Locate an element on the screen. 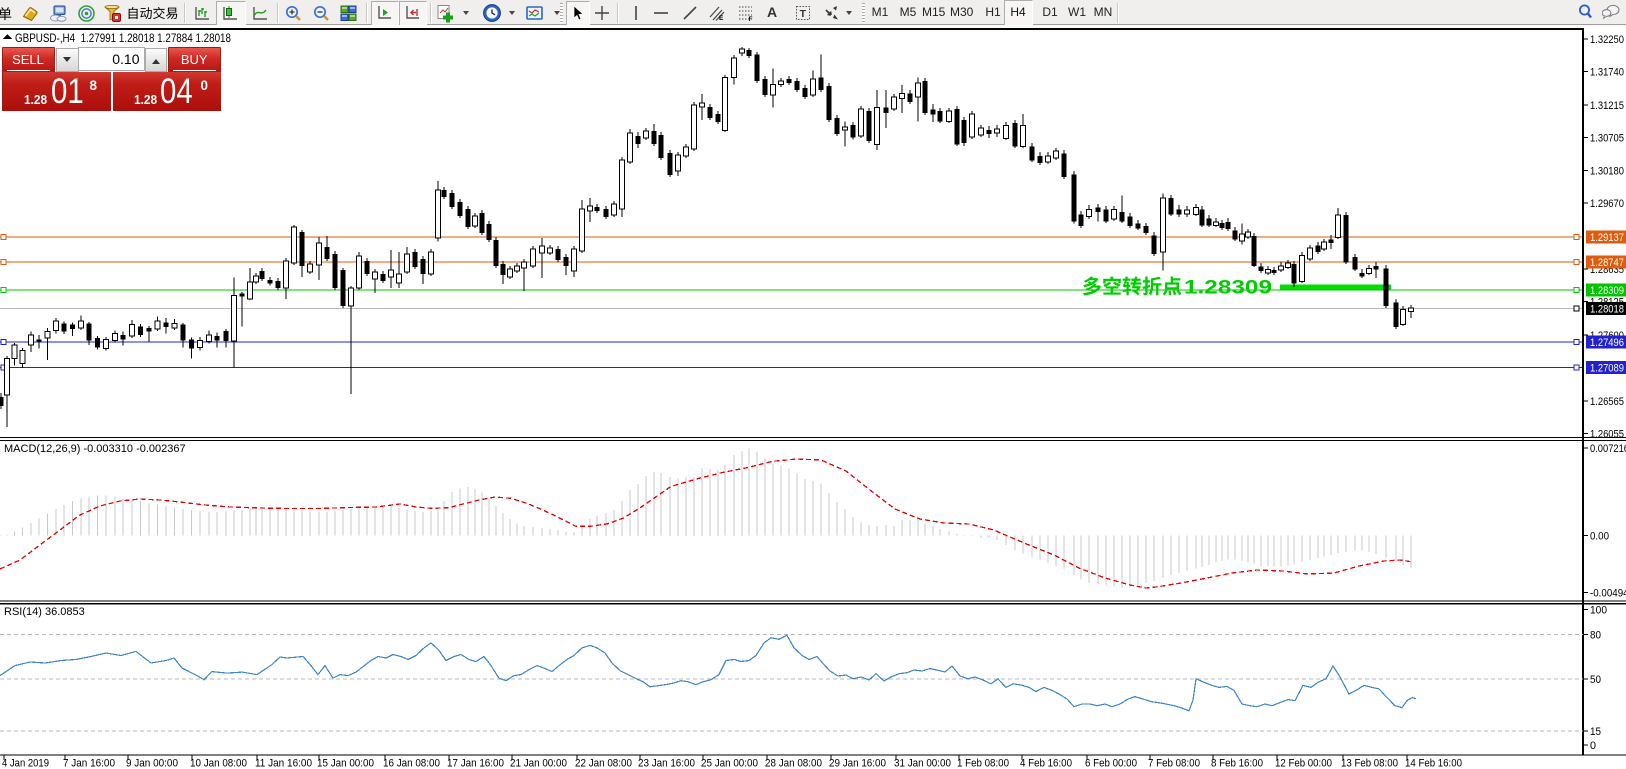 Image resolution: width=1626 pixels, height=769 pixels. svg-text: 23 Jan 16:00 is located at coordinates (666, 763).